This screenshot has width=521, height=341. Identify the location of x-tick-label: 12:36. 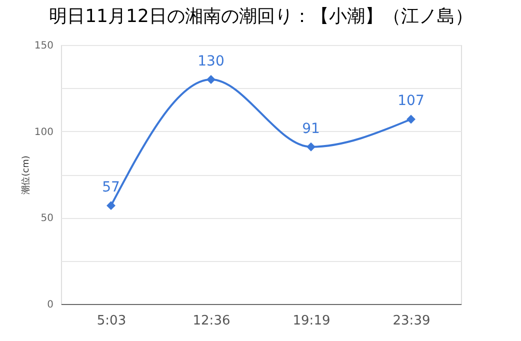
(211, 321).